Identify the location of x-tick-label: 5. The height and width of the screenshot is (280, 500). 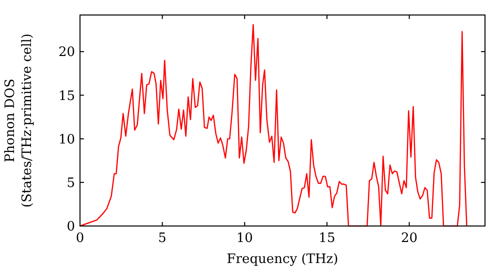
(162, 238).